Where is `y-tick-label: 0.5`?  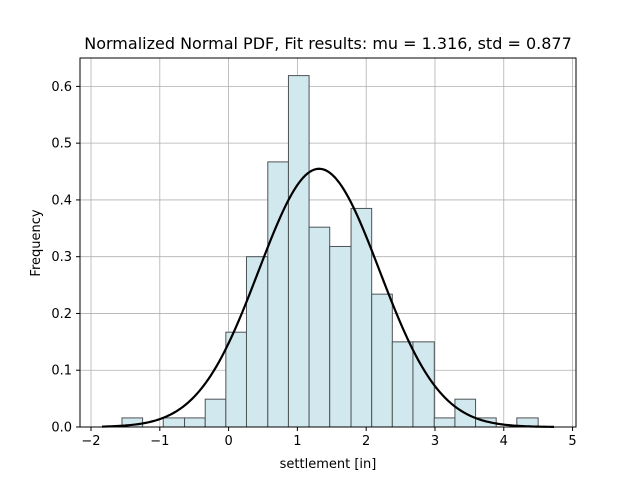
y-tick-label: 0.5 is located at coordinates (61, 144).